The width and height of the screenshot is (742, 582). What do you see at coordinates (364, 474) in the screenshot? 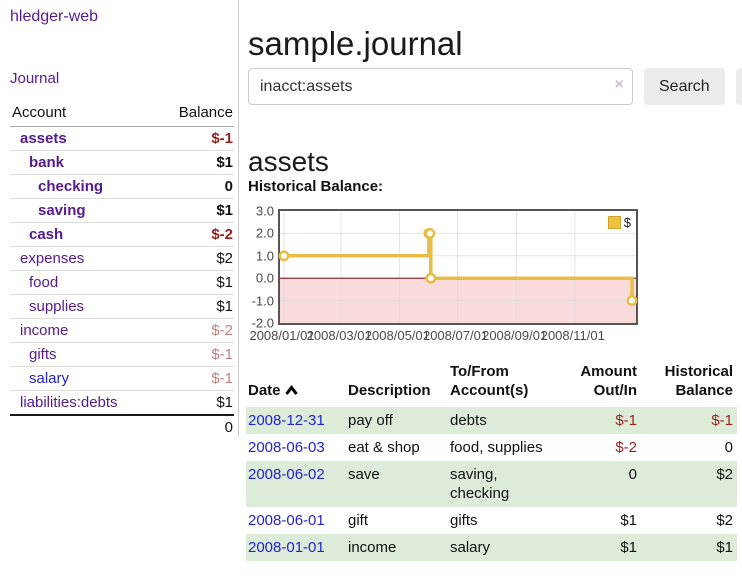
I see `transaction-description-cell: save` at bounding box center [364, 474].